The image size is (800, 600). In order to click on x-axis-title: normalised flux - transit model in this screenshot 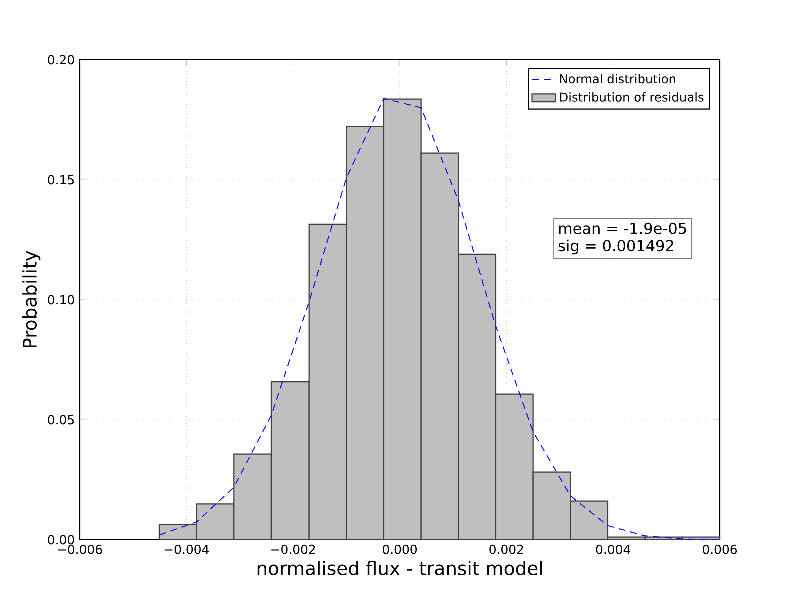, I will do `click(400, 568)`.